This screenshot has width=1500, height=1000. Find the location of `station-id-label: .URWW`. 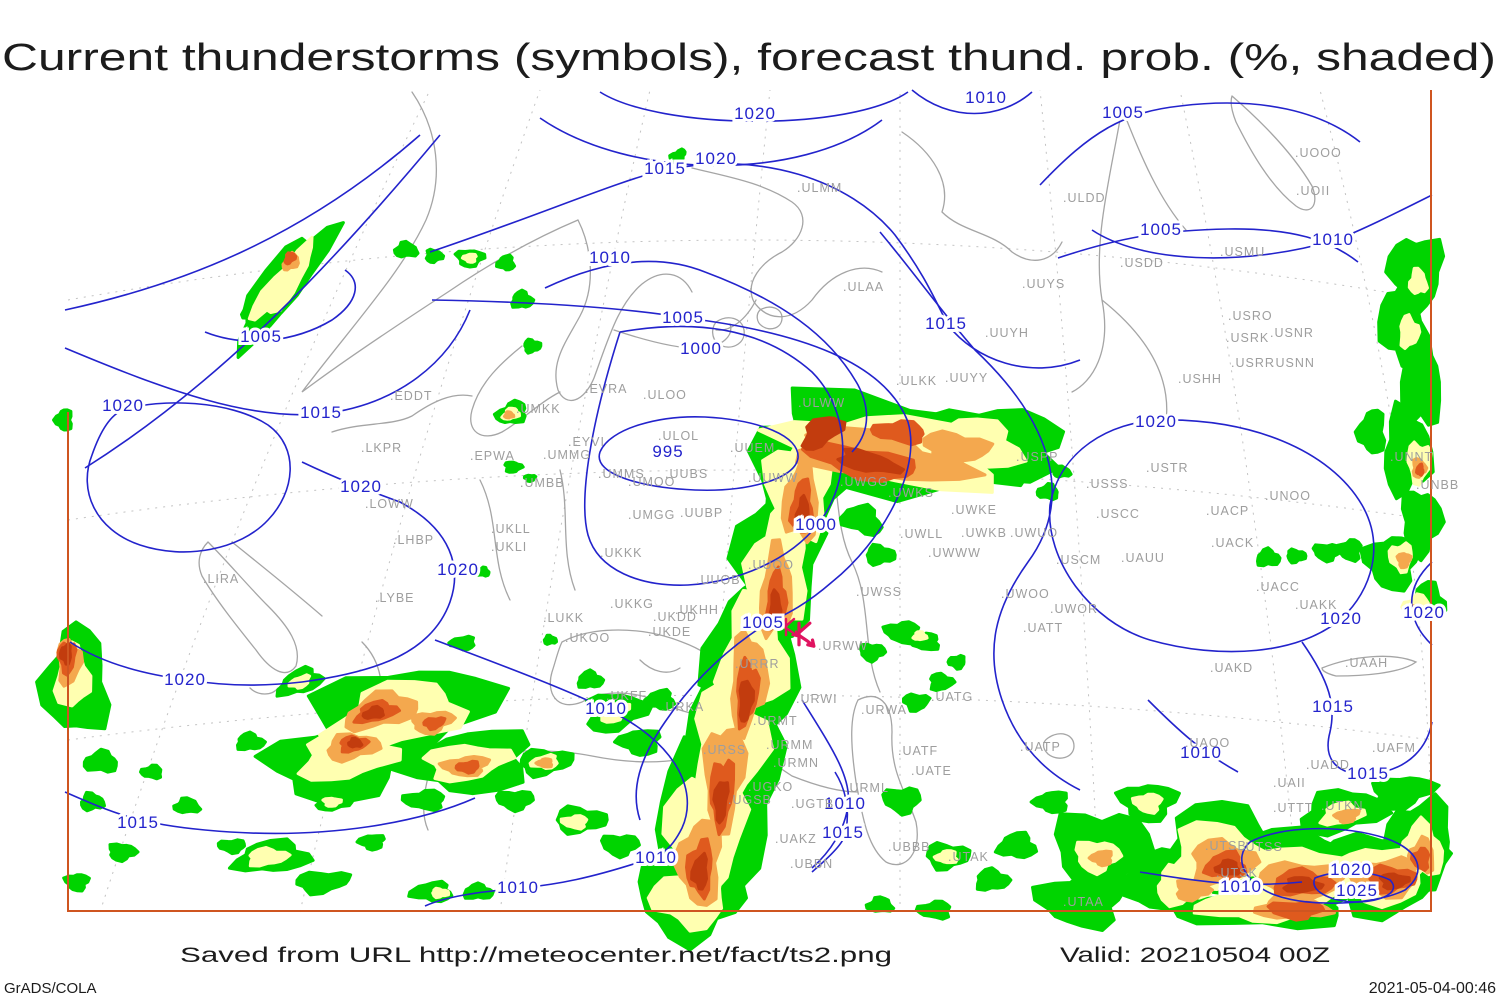

station-id-label: .URWW is located at coordinates (843, 646).